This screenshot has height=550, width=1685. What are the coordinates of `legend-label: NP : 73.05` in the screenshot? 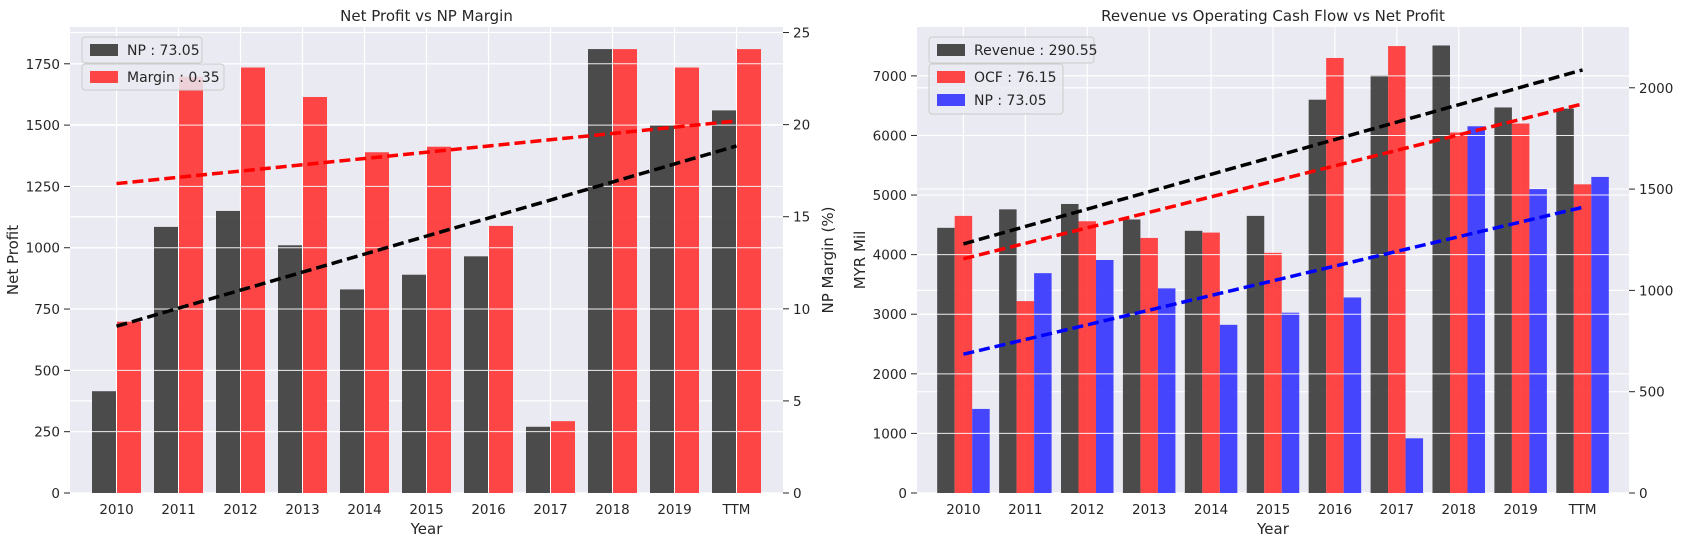 It's located at (1010, 101).